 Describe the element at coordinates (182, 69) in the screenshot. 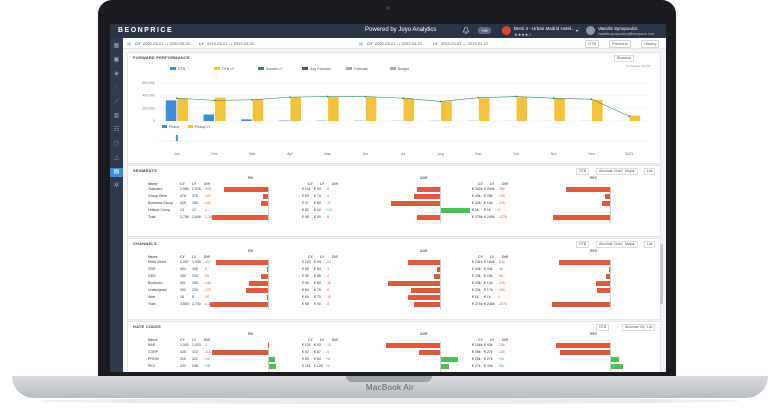

I see `legend-label: OTB` at that location.